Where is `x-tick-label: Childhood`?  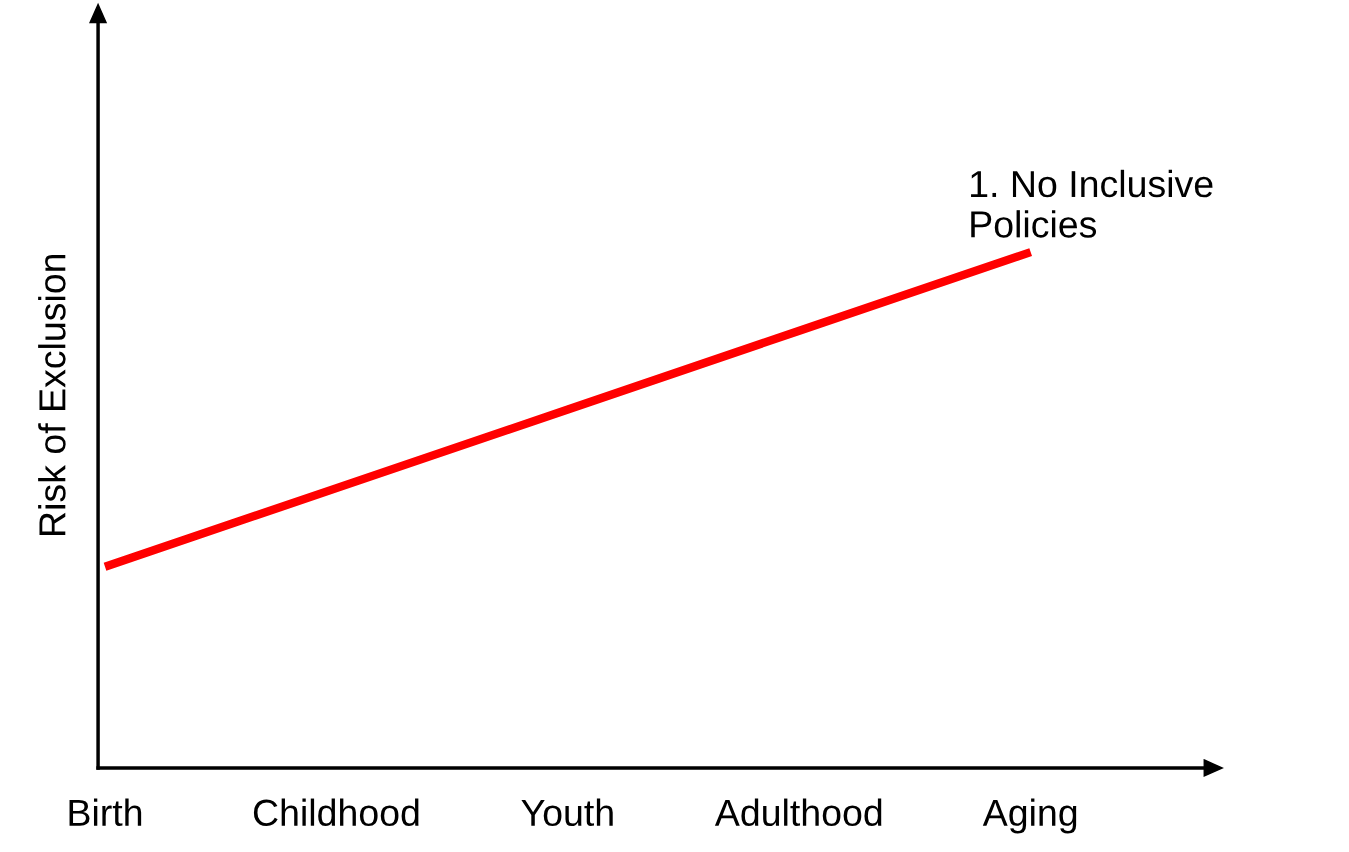 x-tick-label: Childhood is located at coordinates (336, 812).